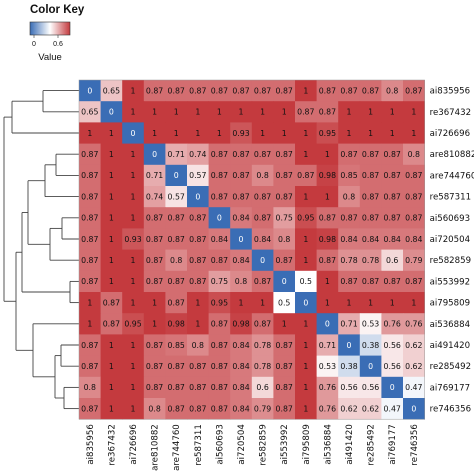 This screenshot has height=474, width=474. I want to click on cell-value-label: 0.78, so click(262, 345).